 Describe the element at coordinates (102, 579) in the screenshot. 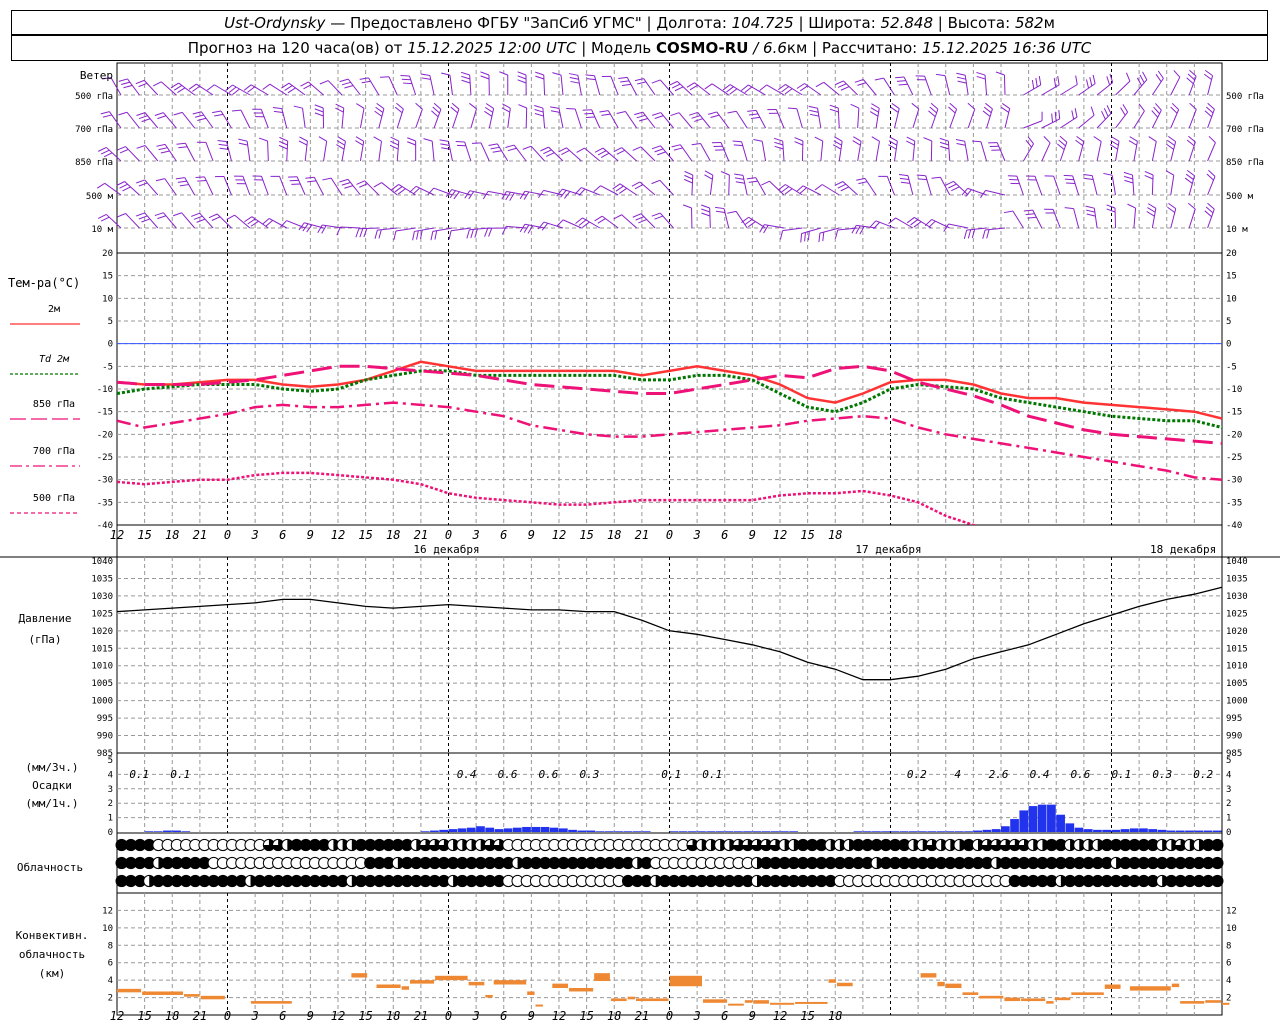

I see `pressure-axis-tick-left: 1035` at that location.